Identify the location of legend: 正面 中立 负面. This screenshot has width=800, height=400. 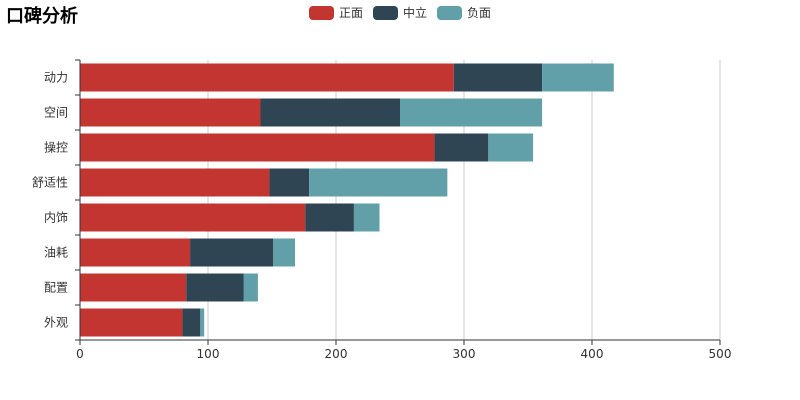
(400, 12).